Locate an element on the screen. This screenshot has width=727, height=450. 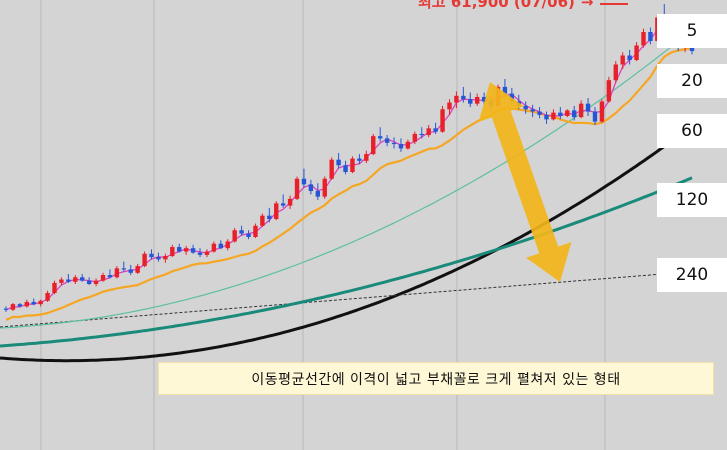
spread-arrow-icon is located at coordinates (525, 182).